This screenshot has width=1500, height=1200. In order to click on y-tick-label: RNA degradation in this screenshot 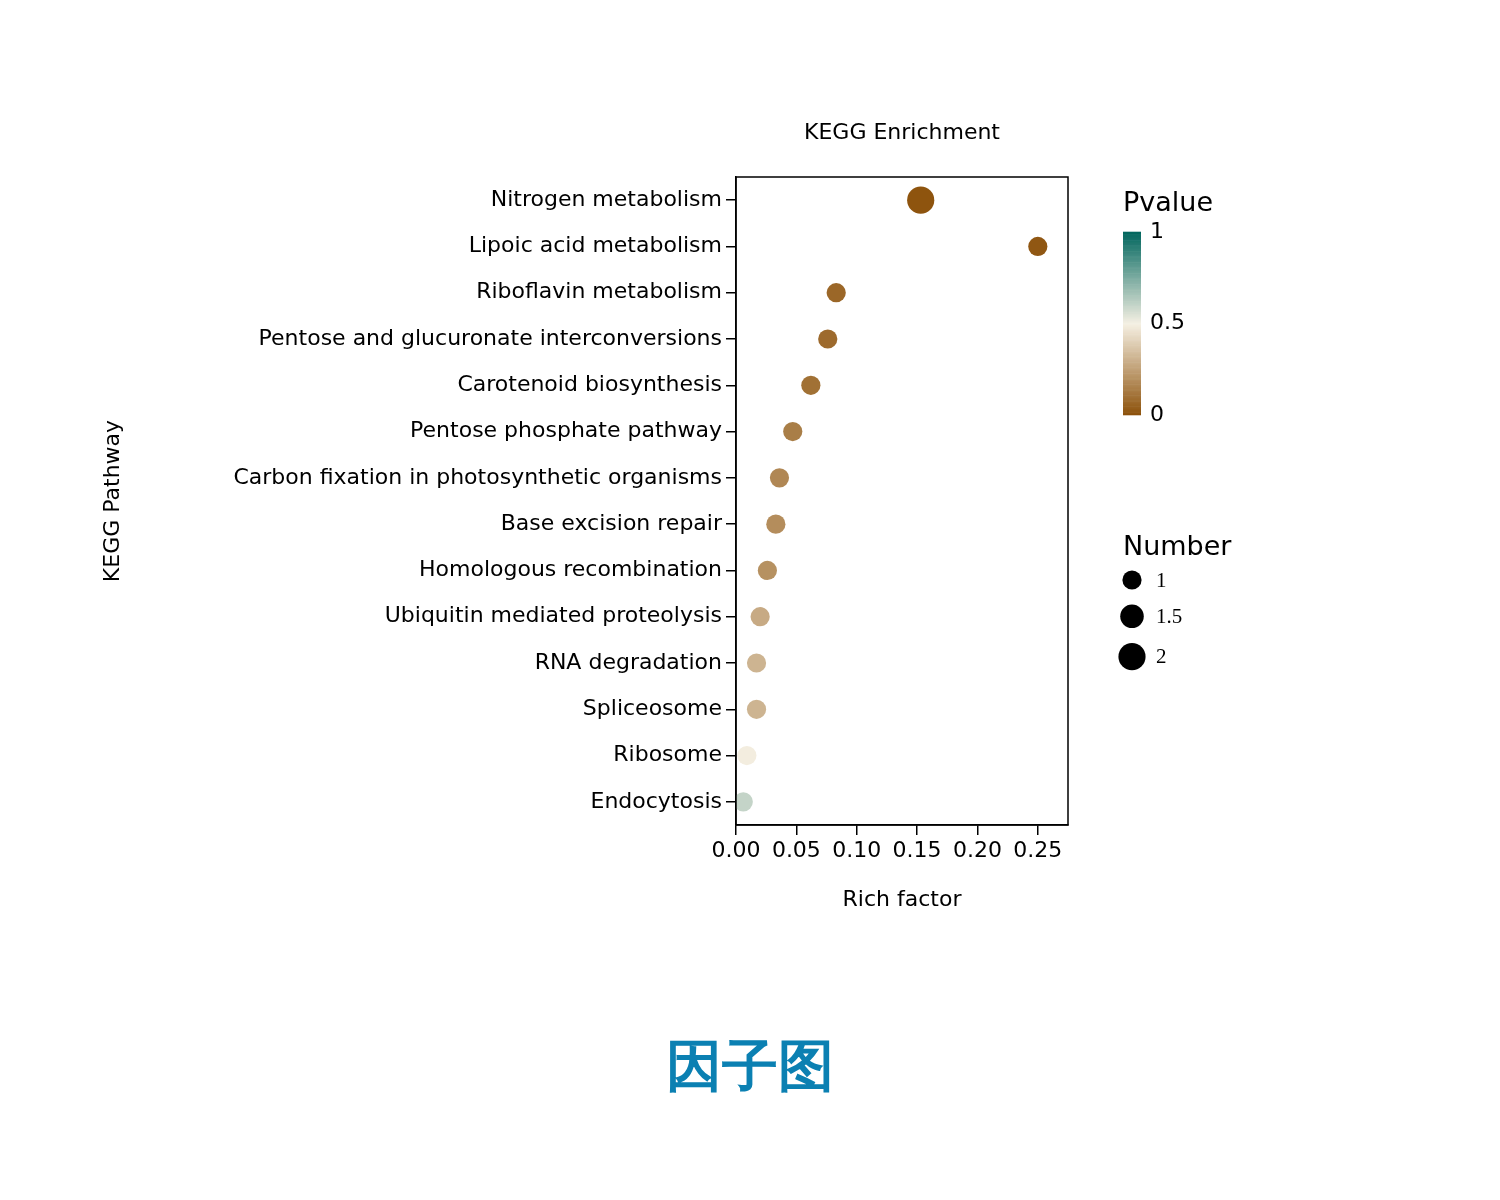, I will do `click(628, 661)`.